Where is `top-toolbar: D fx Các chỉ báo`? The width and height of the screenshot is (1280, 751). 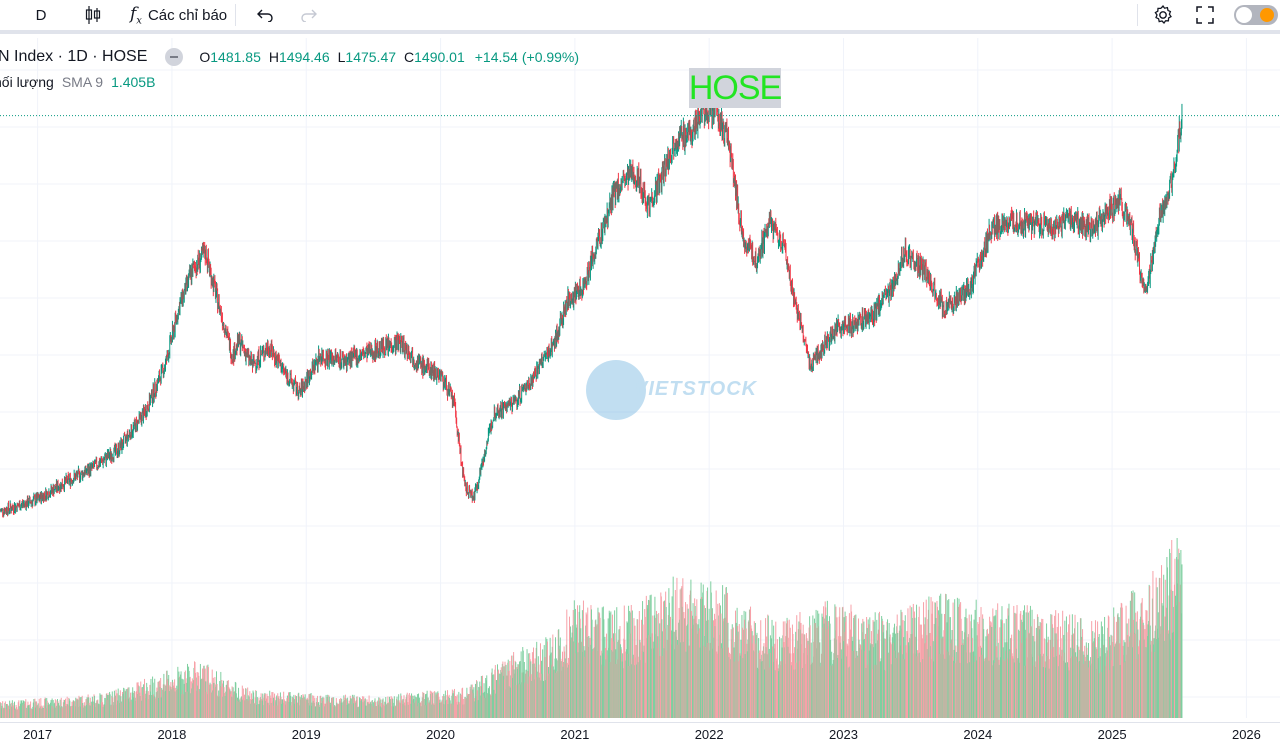 top-toolbar: D fx Các chỉ báo is located at coordinates (640, 17).